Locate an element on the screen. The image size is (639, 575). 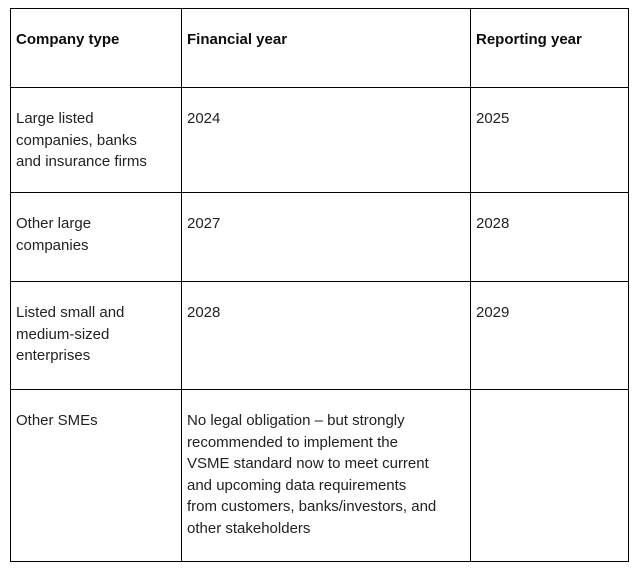
cell-other-smes-reporting-year-empty is located at coordinates (549, 475).